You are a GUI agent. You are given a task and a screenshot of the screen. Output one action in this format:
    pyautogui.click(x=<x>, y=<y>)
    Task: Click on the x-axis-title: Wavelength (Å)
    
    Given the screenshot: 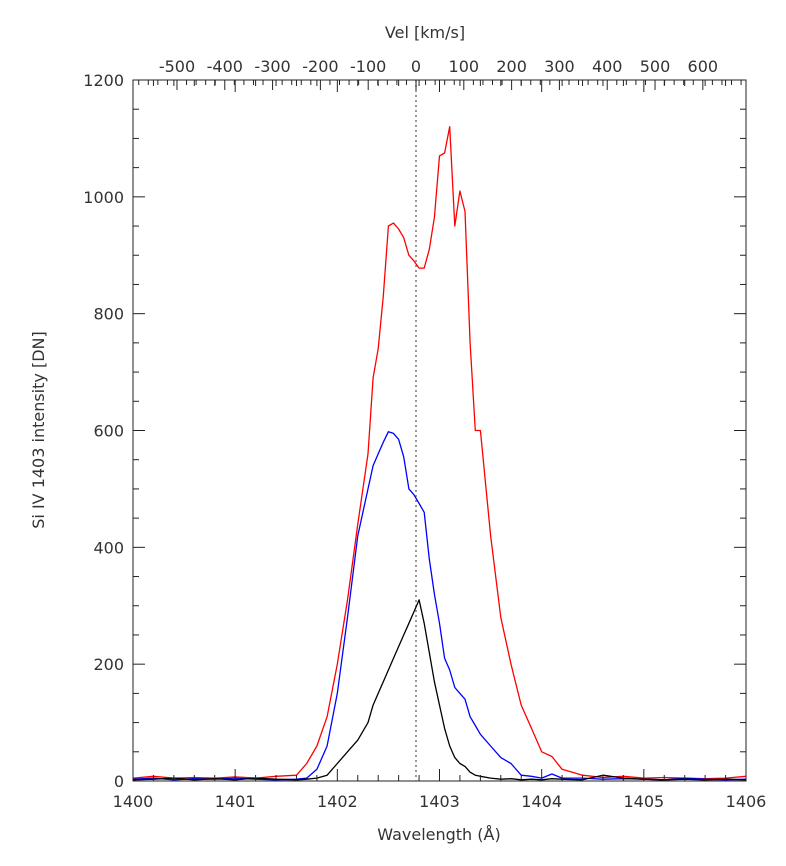 What is the action you would take?
    pyautogui.click(x=438, y=834)
    